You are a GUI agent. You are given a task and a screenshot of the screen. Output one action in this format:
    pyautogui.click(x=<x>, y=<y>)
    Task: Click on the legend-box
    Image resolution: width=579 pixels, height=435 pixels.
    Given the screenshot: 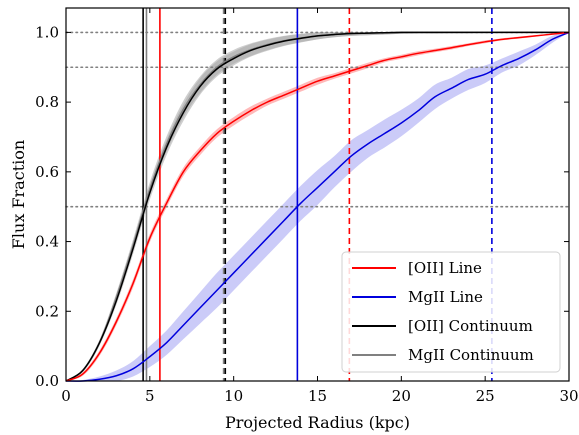 What is the action you would take?
    pyautogui.click(x=451, y=312)
    